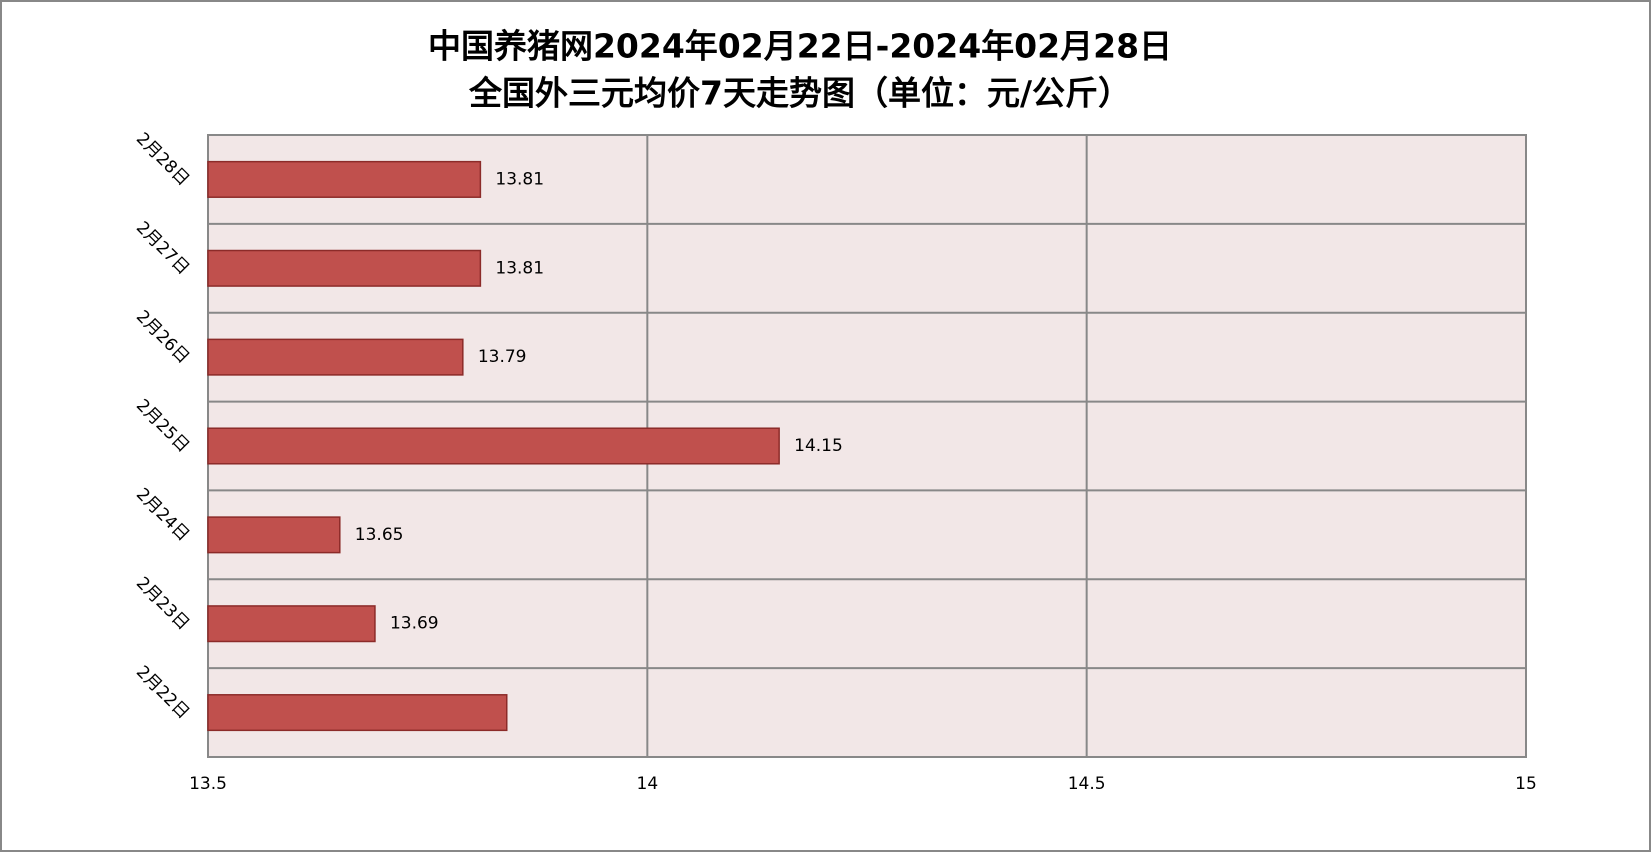 Image resolution: width=1651 pixels, height=852 pixels. What do you see at coordinates (800, 46) in the screenshot?
I see `chart-title: 中国养猪网2024年02月22日-2024年02月28日` at bounding box center [800, 46].